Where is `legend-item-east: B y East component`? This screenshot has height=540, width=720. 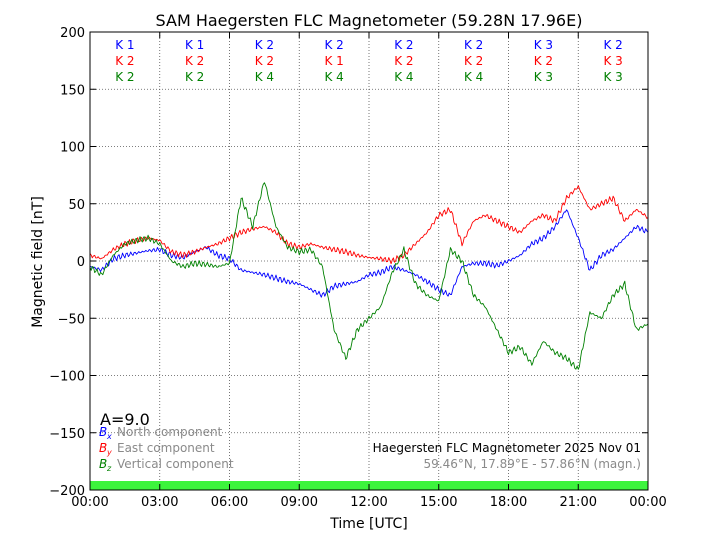 legend-item-east: B y East component is located at coordinates (157, 449).